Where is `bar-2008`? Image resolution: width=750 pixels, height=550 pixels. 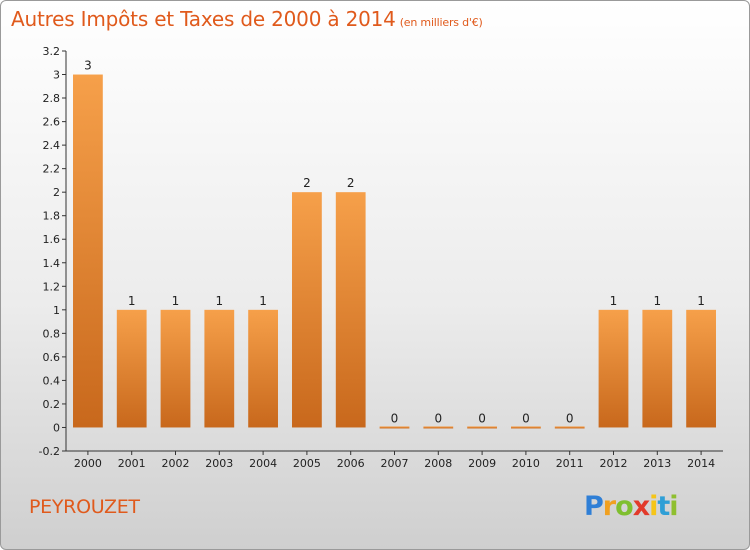 bar-2008 is located at coordinates (438, 427).